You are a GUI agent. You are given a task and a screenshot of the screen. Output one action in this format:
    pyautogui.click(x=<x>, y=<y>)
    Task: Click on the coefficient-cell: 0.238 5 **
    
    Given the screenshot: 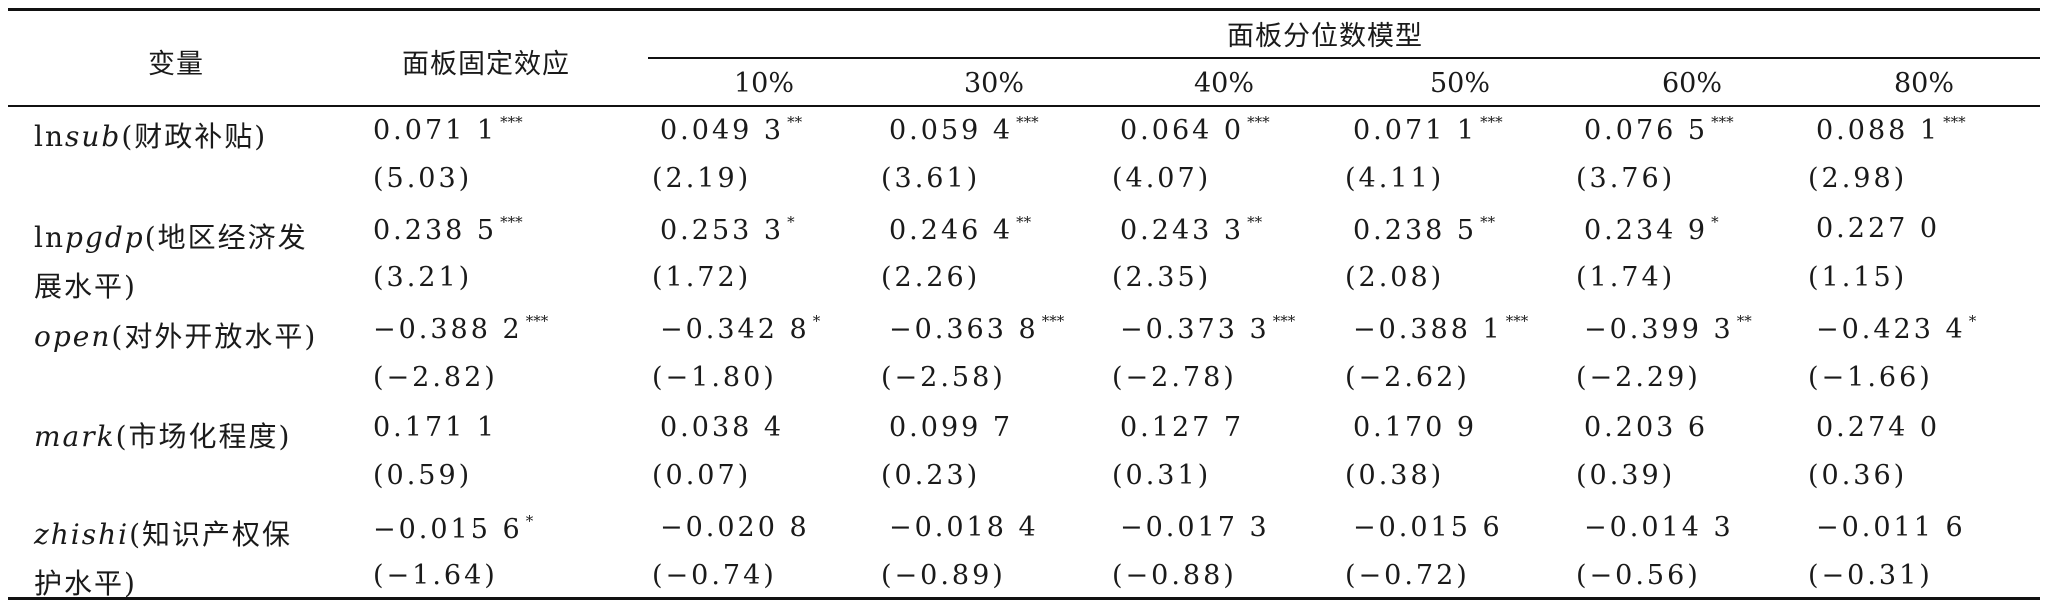 What is the action you would take?
    pyautogui.click(x=1424, y=229)
    